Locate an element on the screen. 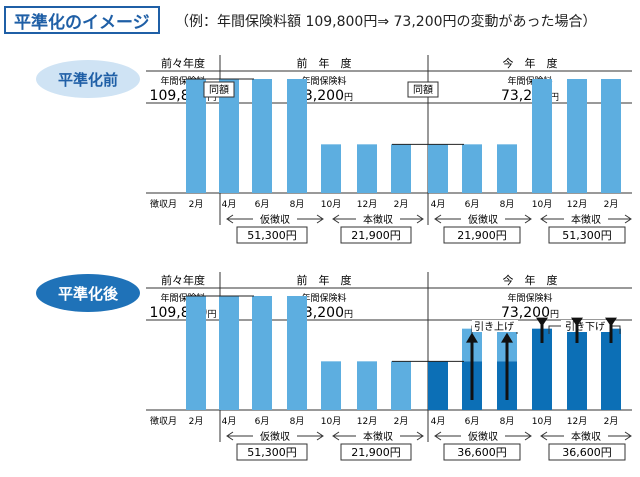 Image resolution: width=640 pixels, height=477 pixels. lower-label: 引き下げ is located at coordinates (585, 327).